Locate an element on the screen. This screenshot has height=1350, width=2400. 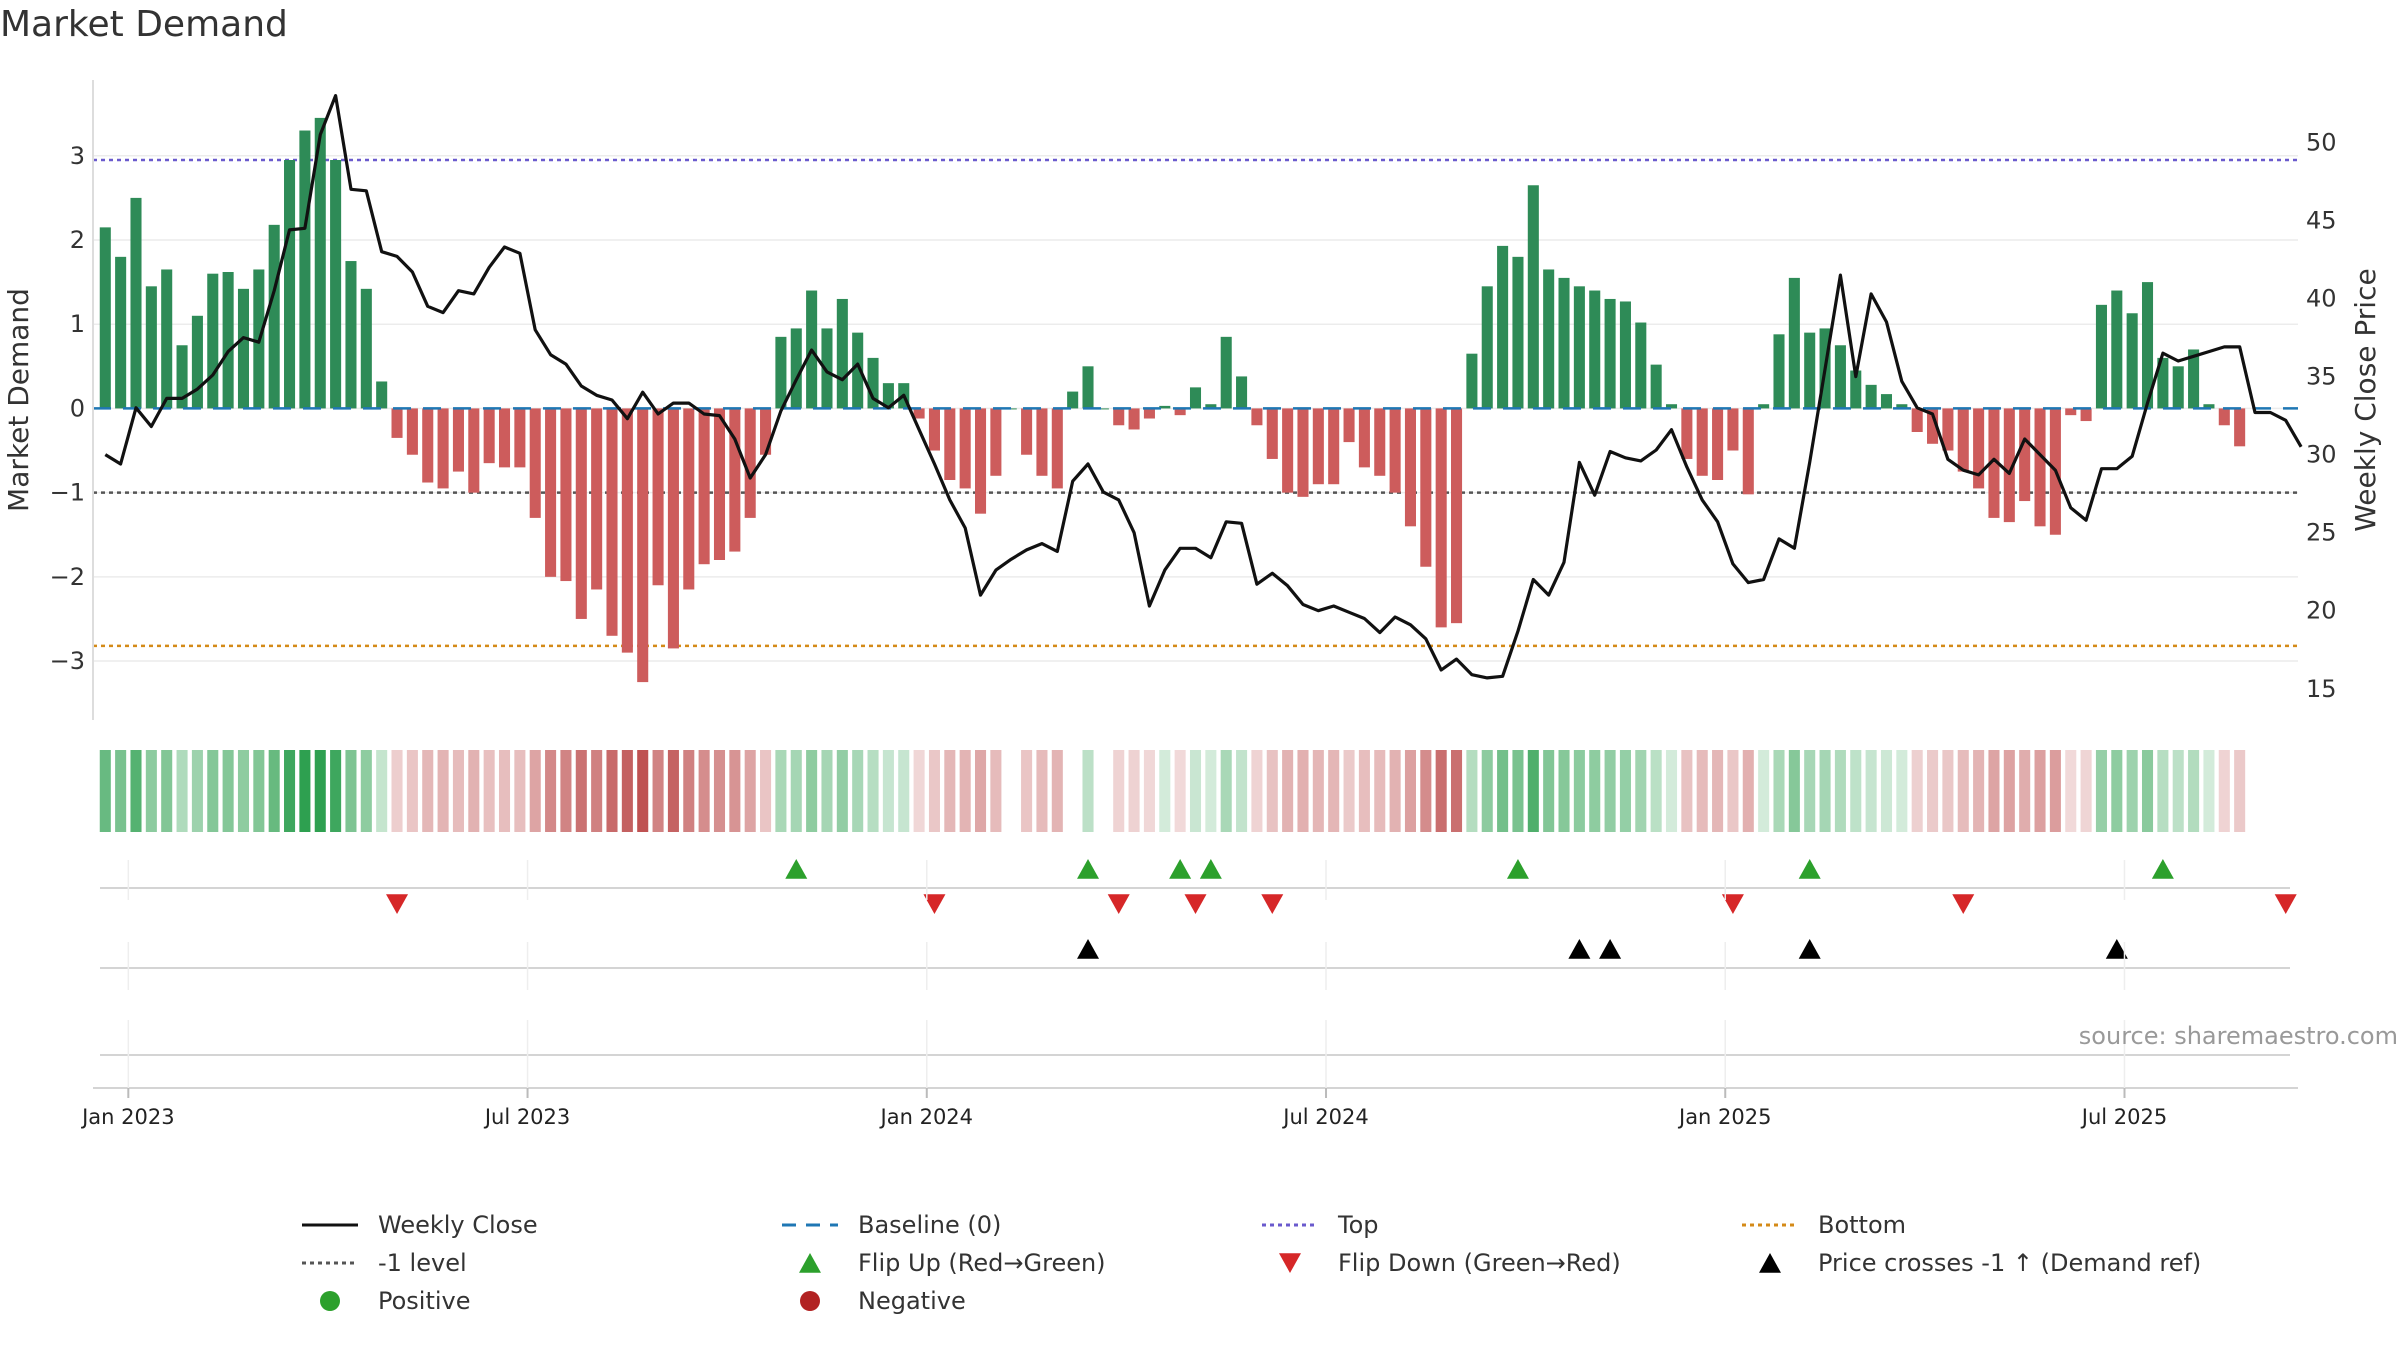
y-tick-label: −3 is located at coordinates (67, 661).